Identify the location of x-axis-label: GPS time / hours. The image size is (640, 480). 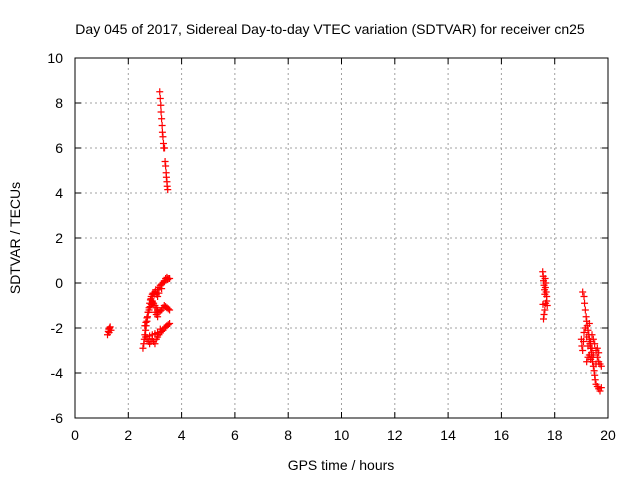
(341, 465).